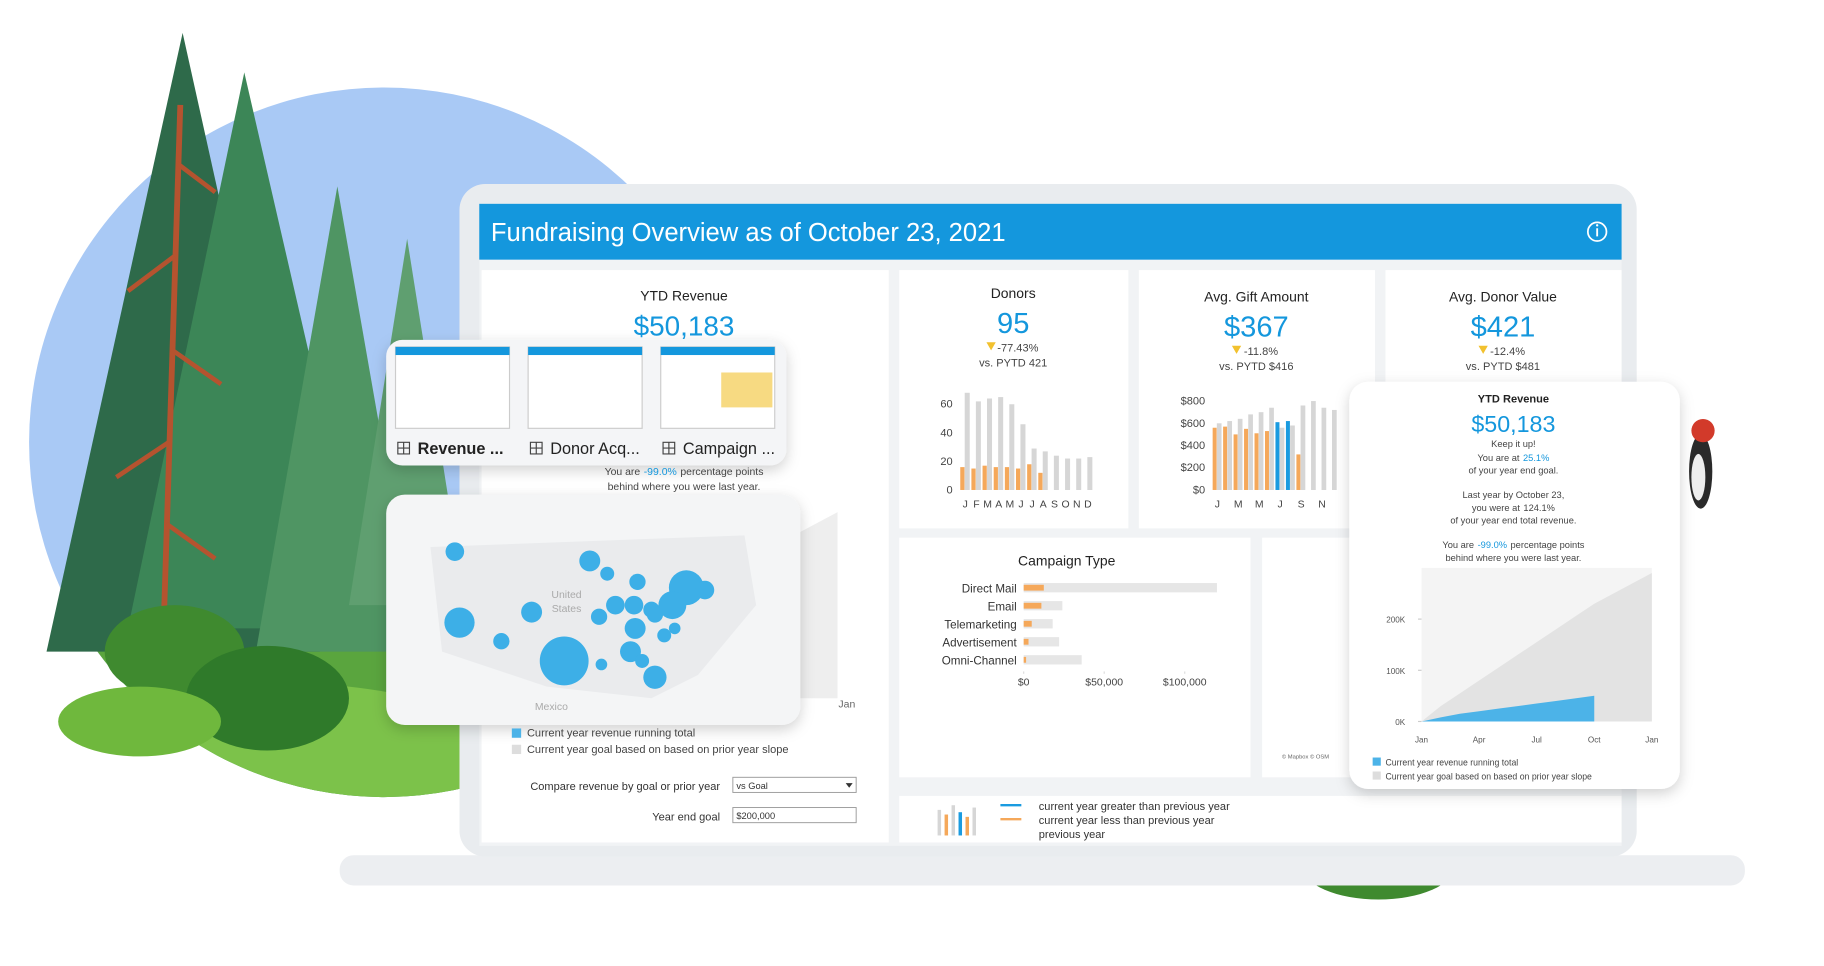 This screenshot has height=966, width=1824. I want to click on y-tick-label: $200, so click(1193, 468).